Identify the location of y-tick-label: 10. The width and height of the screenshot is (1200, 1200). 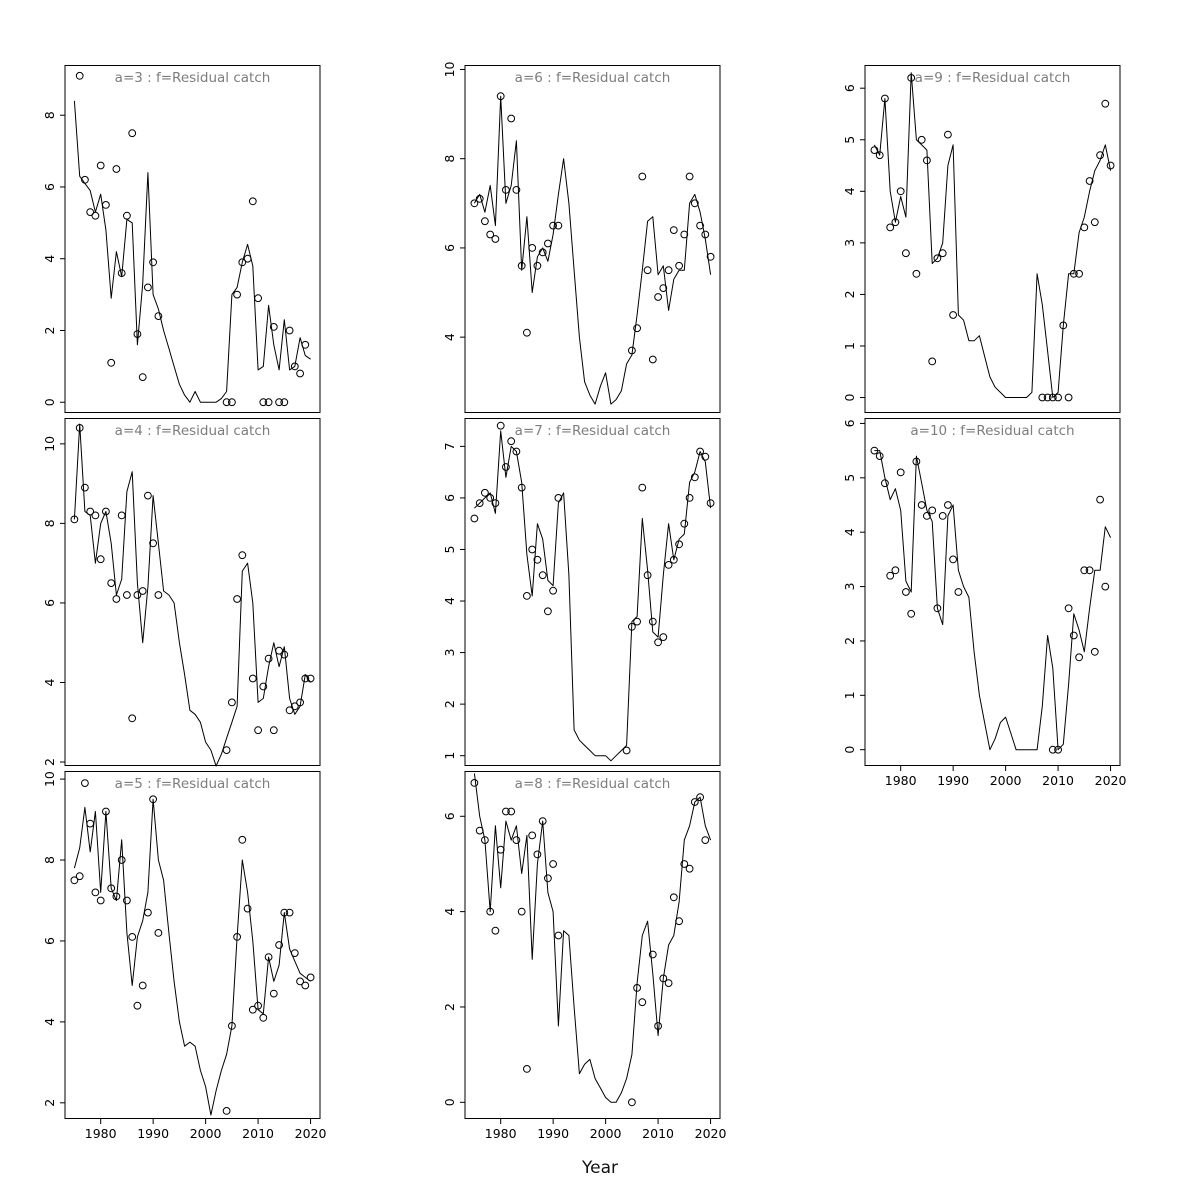
(49, 779).